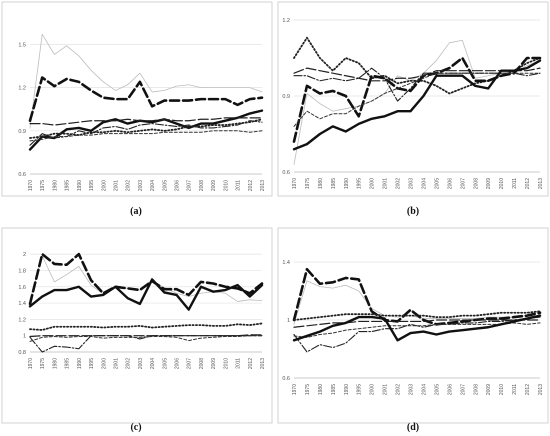 This screenshot has width=550, height=436. I want to click on panel-caption: (a), so click(136, 211).